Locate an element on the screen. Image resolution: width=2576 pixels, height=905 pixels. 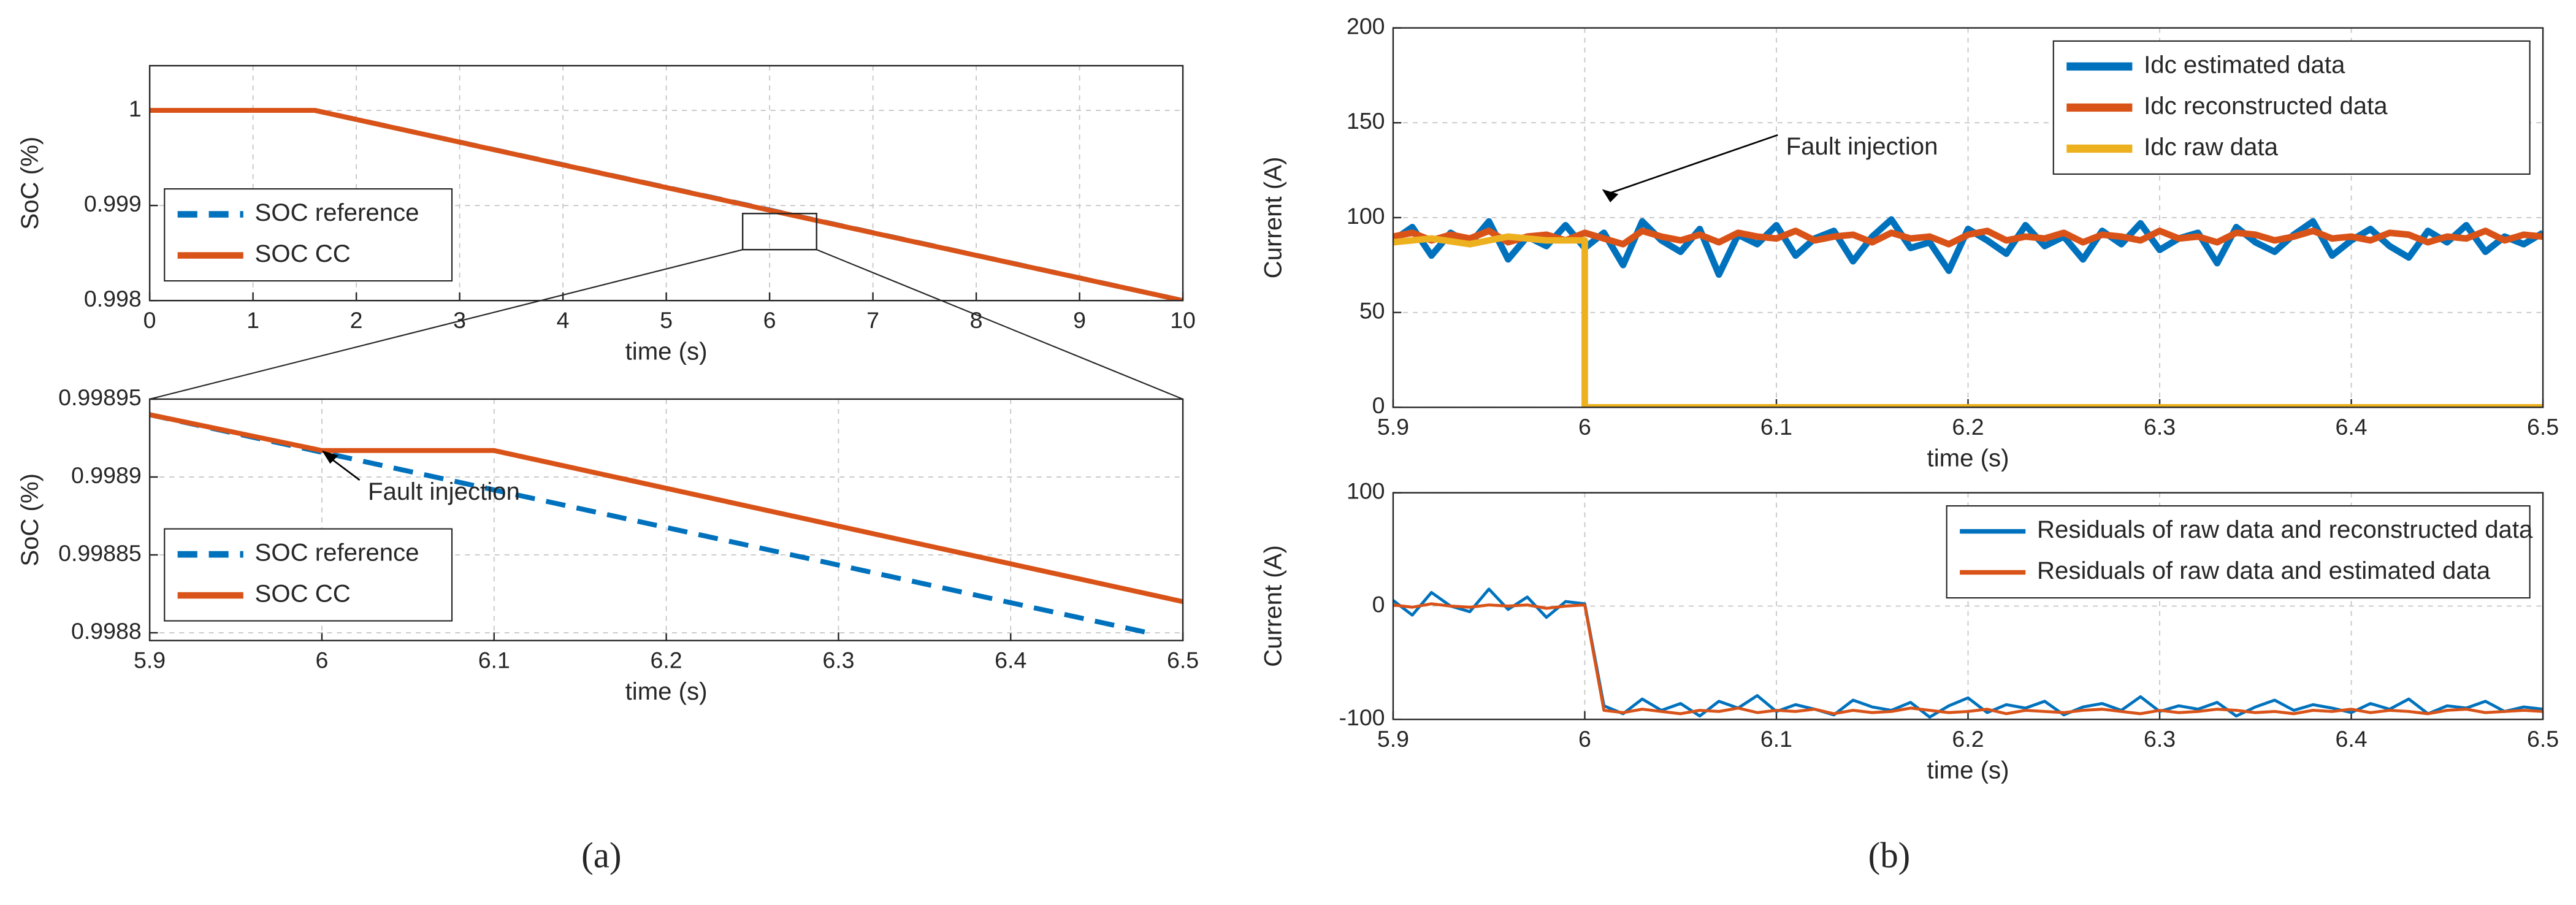
y-tick-label: 0.9989 is located at coordinates (106, 475).